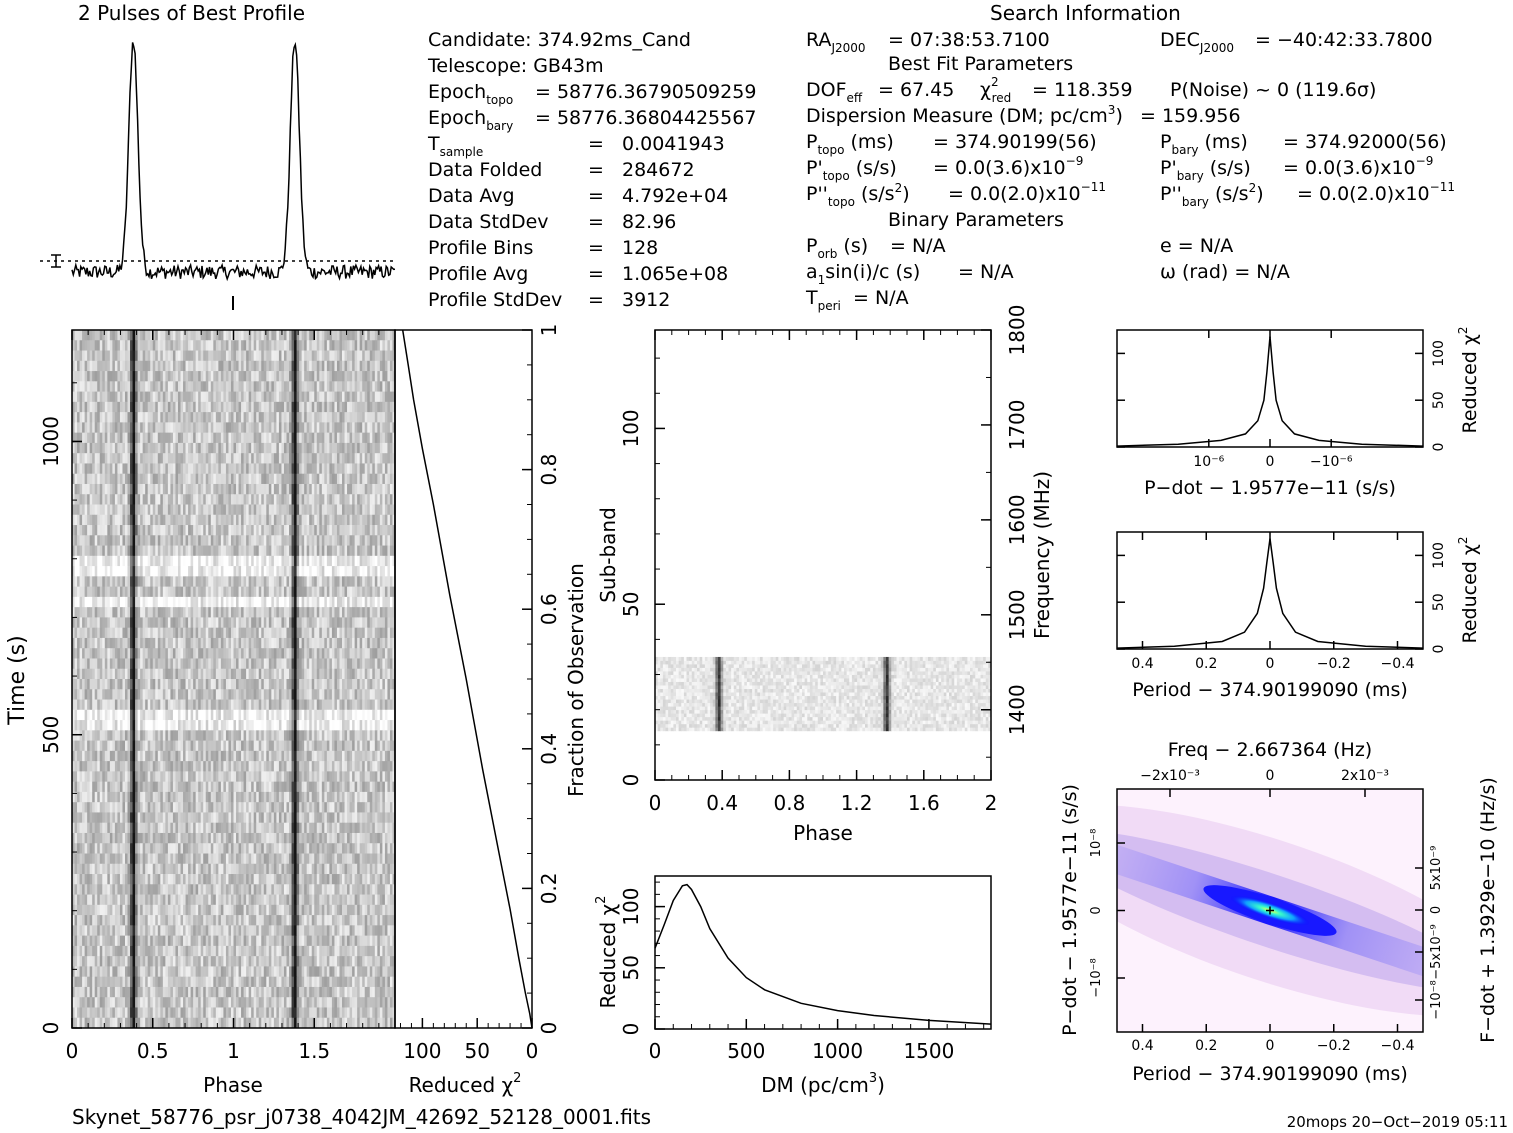 Image resolution: width=1513 pixels, height=1133 pixels. Describe the element at coordinates (836, 42) in the screenshot. I see `ra-label: RAJ2000` at that location.